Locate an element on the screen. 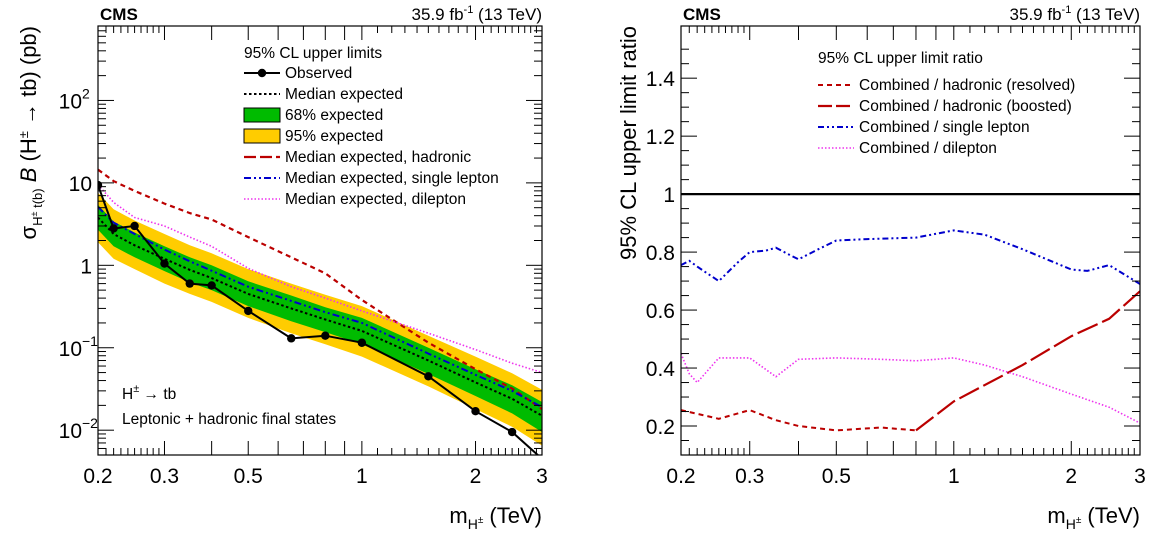  y-label-process-sup: ± is located at coordinates (23, 134).